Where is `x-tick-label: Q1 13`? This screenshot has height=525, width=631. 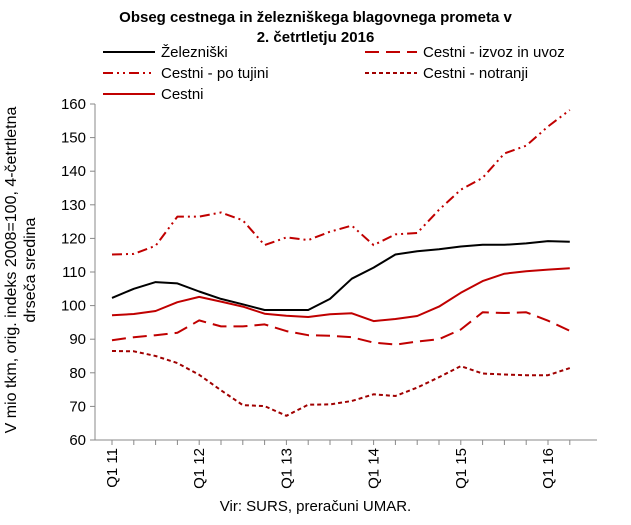
x-tick-label: Q1 13 is located at coordinates (286, 468).